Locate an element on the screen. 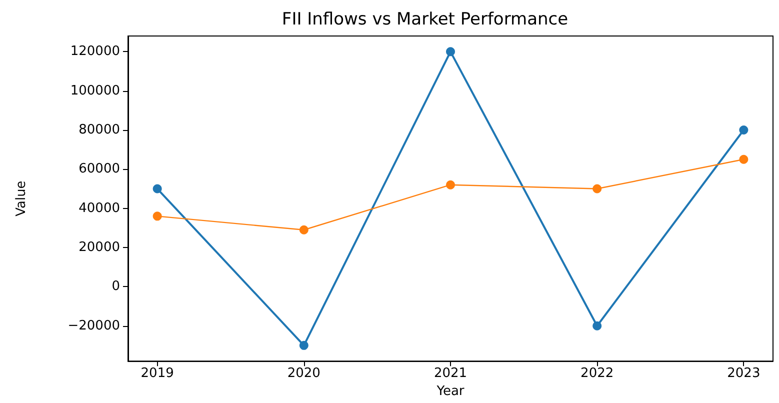 This screenshot has width=779, height=403. chart-title: FII Inflows vs Market Performance is located at coordinates (425, 20).